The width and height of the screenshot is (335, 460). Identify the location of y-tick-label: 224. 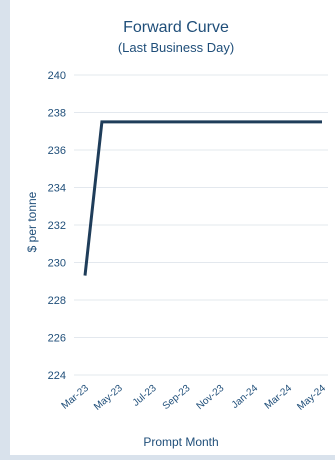
(57, 376).